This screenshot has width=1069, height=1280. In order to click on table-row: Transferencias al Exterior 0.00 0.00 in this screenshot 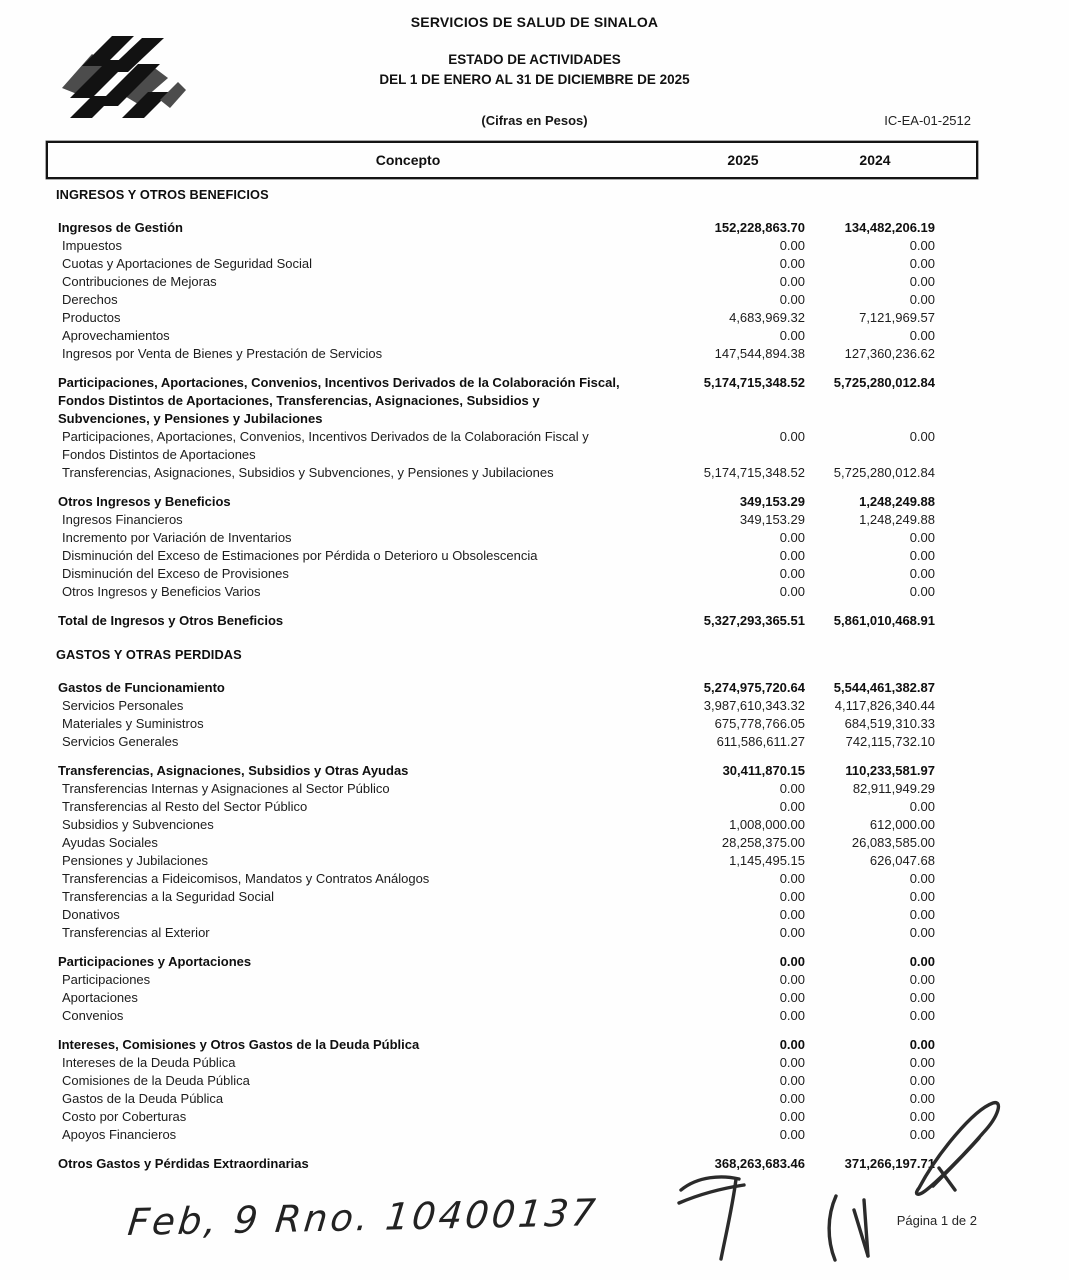, I will do `click(496, 933)`.